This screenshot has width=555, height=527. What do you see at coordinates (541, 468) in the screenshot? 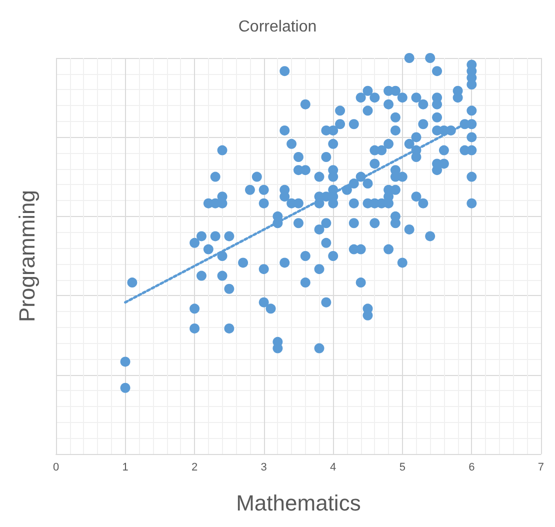
I see `x-tick-label: 7` at bounding box center [541, 468].